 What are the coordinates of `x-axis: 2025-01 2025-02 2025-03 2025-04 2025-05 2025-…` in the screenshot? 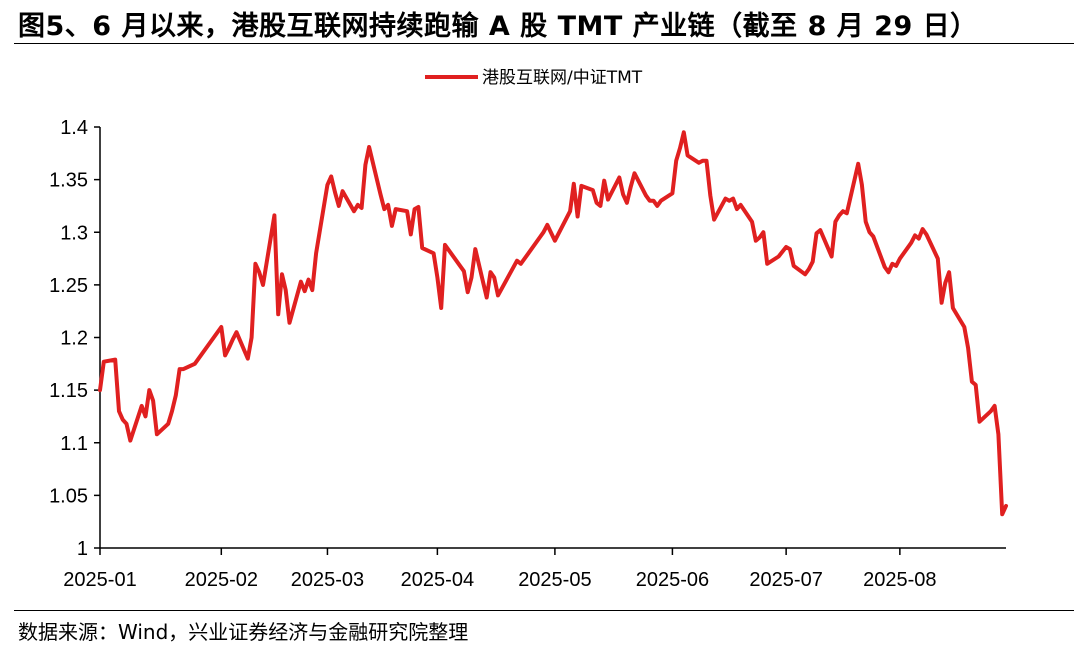 It's located at (534, 569).